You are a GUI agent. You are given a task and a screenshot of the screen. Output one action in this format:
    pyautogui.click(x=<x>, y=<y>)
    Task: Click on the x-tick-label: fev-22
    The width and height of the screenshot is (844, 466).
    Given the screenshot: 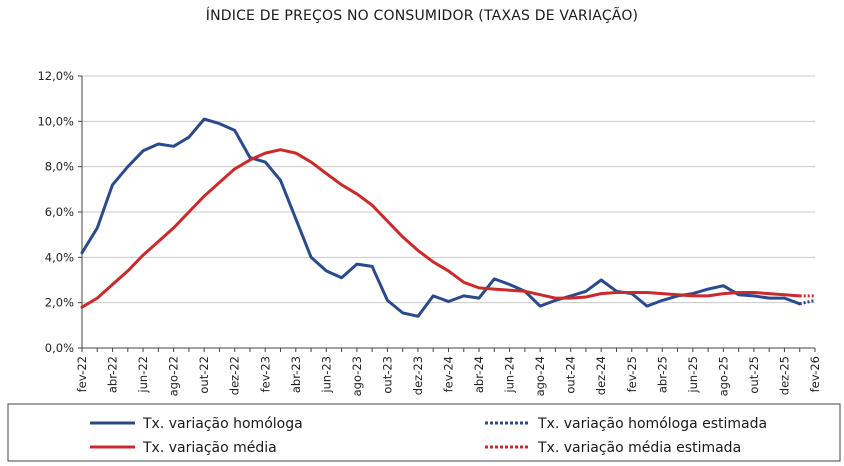 What is the action you would take?
    pyautogui.click(x=82, y=374)
    